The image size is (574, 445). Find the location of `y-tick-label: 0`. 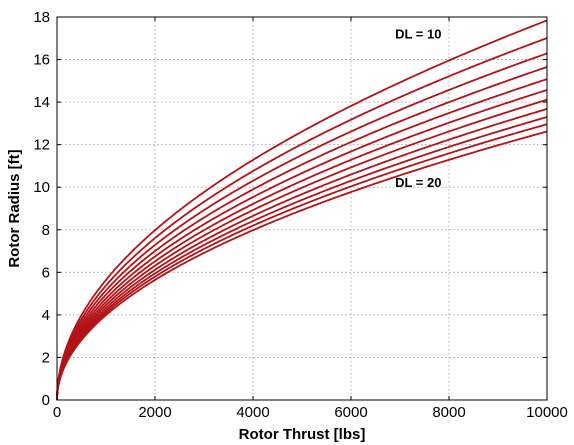

y-tick-label: 0 is located at coordinates (46, 400).